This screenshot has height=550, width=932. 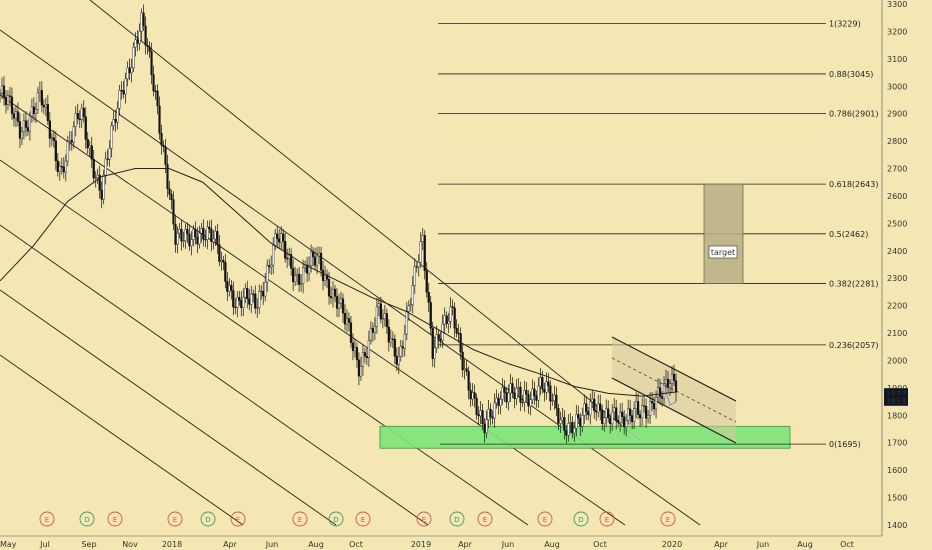 What do you see at coordinates (130, 544) in the screenshot?
I see `x-axis-tick: Nov` at bounding box center [130, 544].